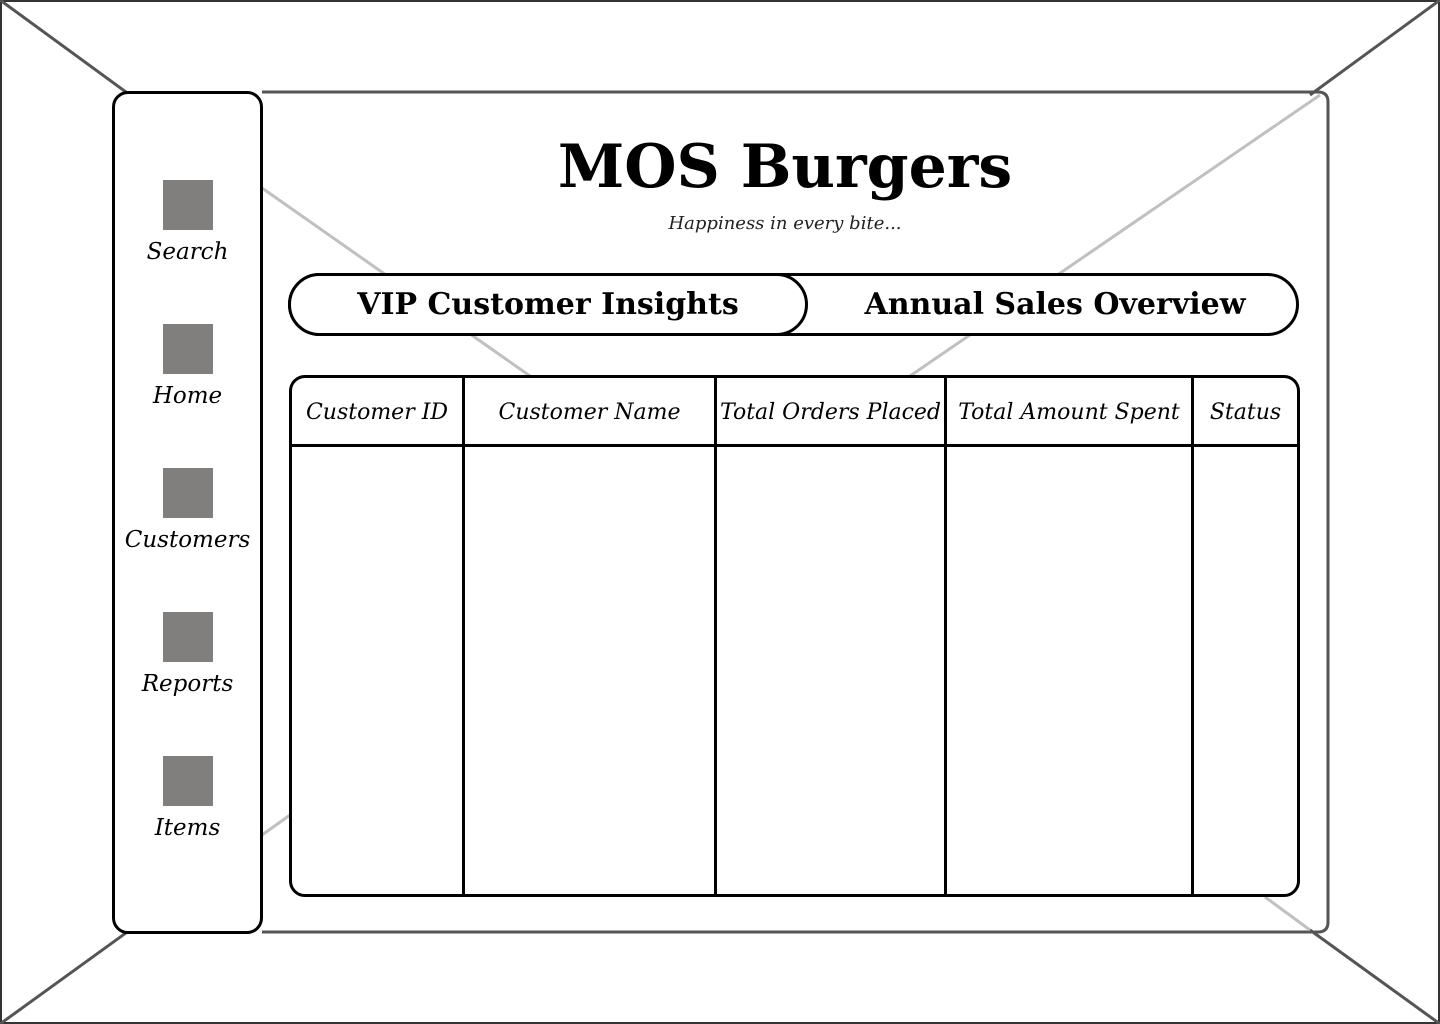  I want to click on column-header-status: Status, so click(1245, 412).